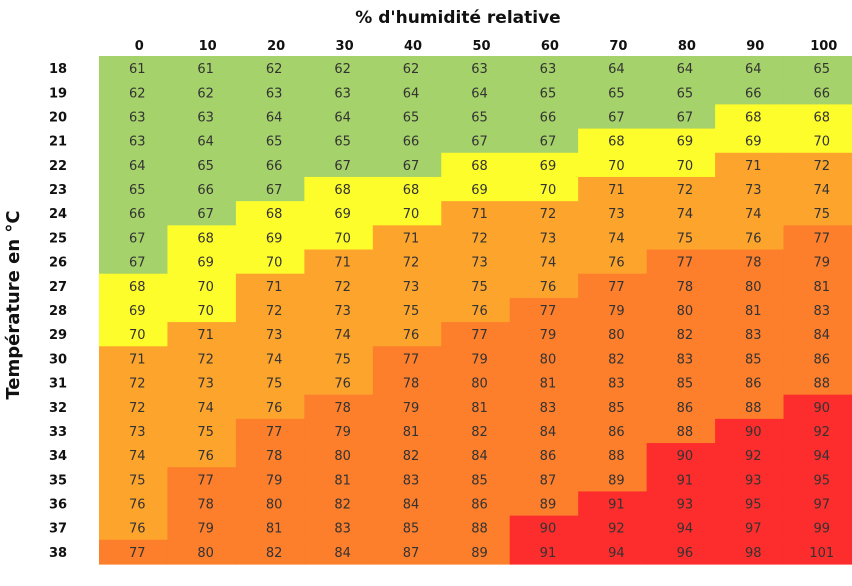 The height and width of the screenshot is (586, 852). Describe the element at coordinates (58, 166) in the screenshot. I see `row-tick-label: 22` at that location.